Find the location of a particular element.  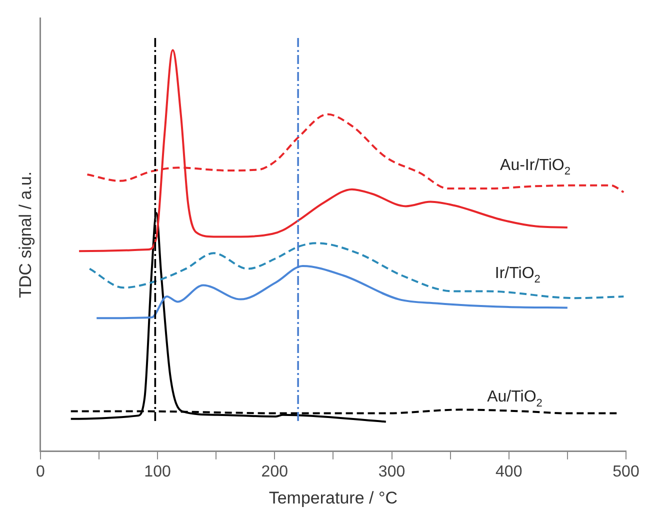

x-tick-label: 0 is located at coordinates (40, 471).